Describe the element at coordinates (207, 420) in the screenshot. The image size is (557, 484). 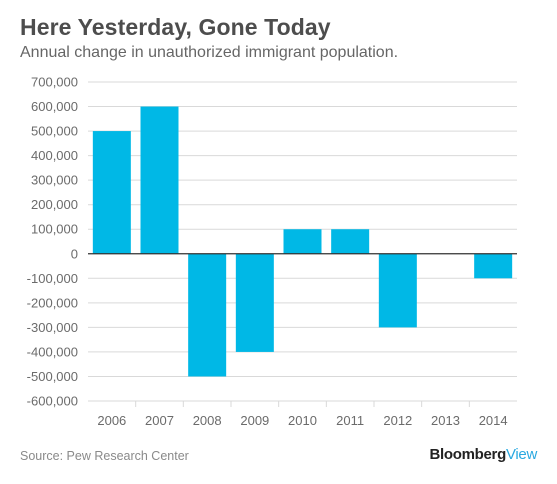
I see `x-tick-label: 2008` at that location.